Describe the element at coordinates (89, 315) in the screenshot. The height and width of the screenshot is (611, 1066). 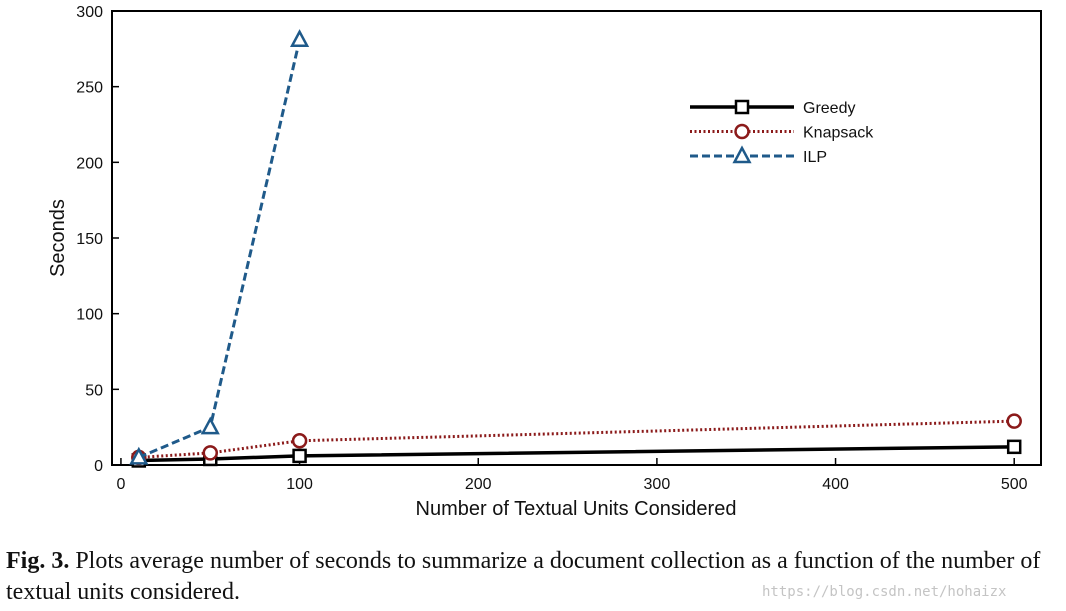
I see `y-tick-label: 100` at that location.